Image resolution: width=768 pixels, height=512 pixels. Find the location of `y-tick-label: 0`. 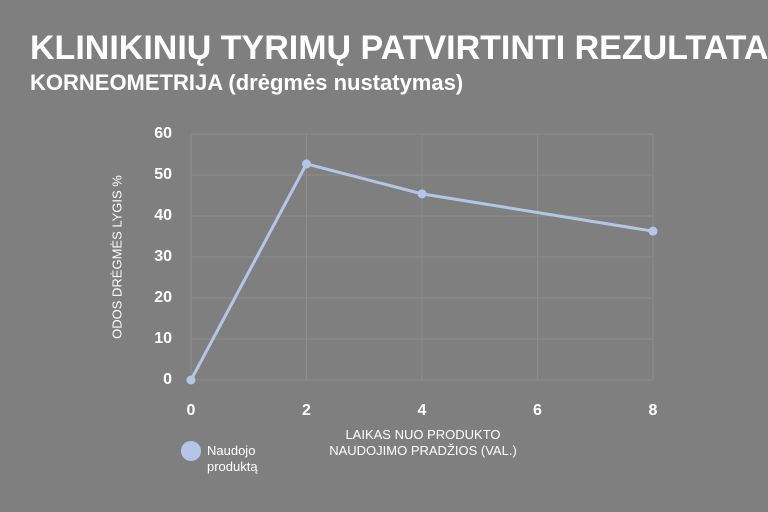

y-tick-label: 0 is located at coordinates (167, 379).